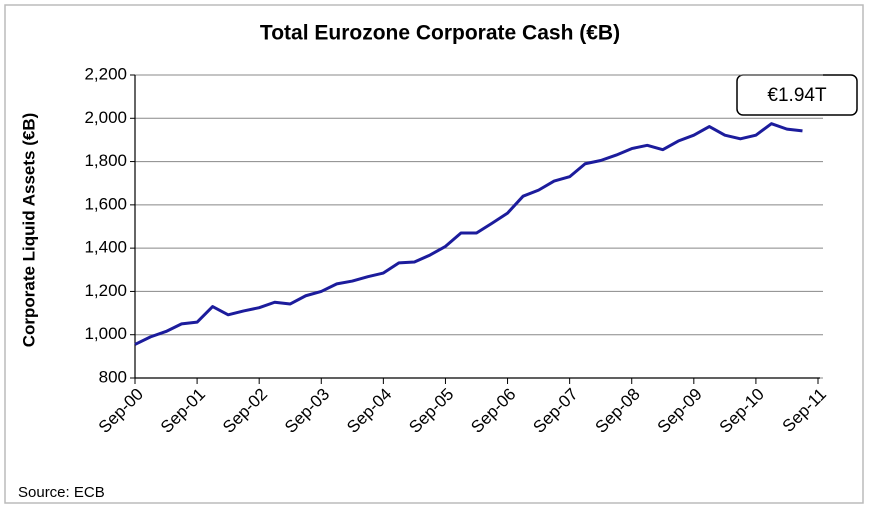 The height and width of the screenshot is (508, 869). What do you see at coordinates (105, 73) in the screenshot?
I see `y-tick-label: 2,200` at bounding box center [105, 73].